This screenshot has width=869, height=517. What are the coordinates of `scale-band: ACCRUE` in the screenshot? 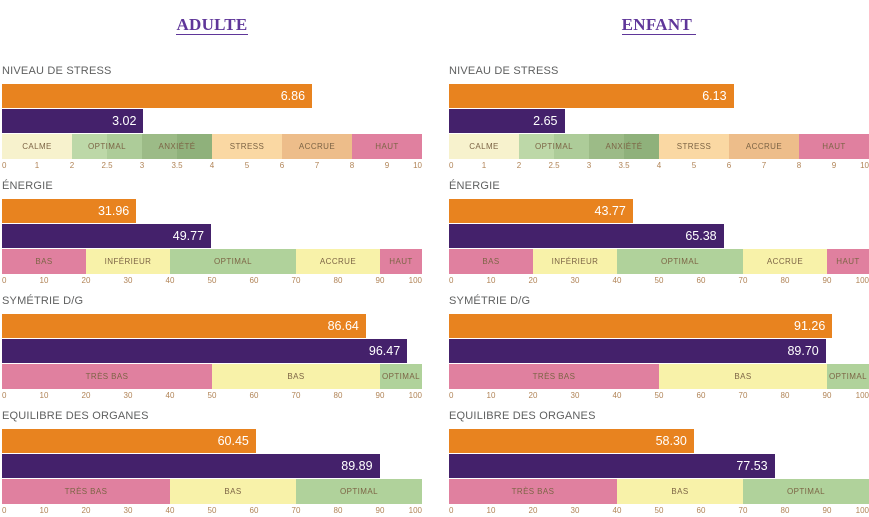 It's located at (785, 261).